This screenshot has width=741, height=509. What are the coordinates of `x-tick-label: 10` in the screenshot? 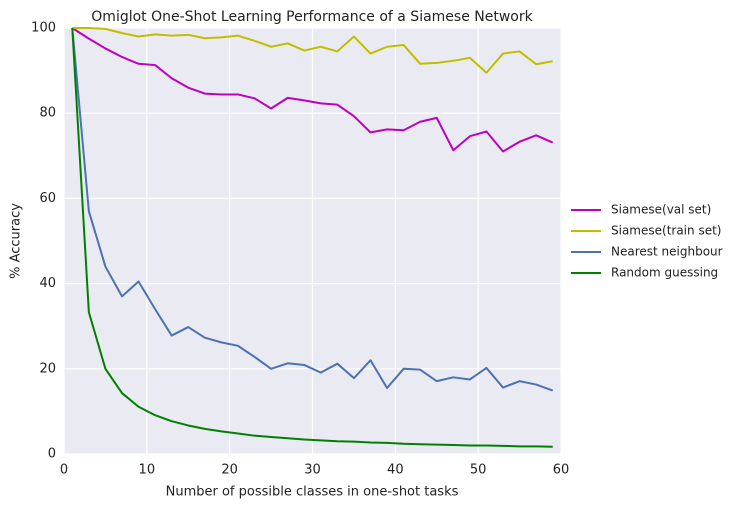 It's located at (147, 470).